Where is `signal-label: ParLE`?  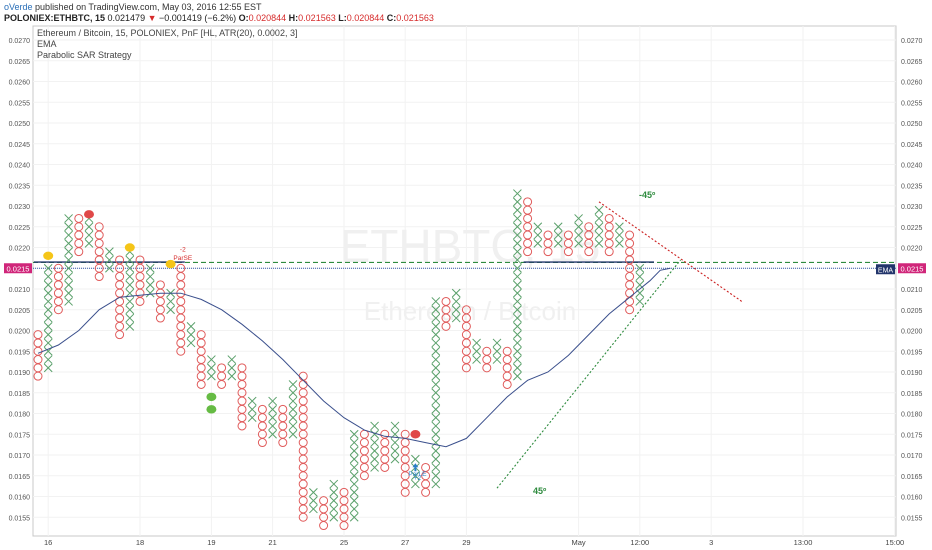
signal-label: ParLE is located at coordinates (417, 474).